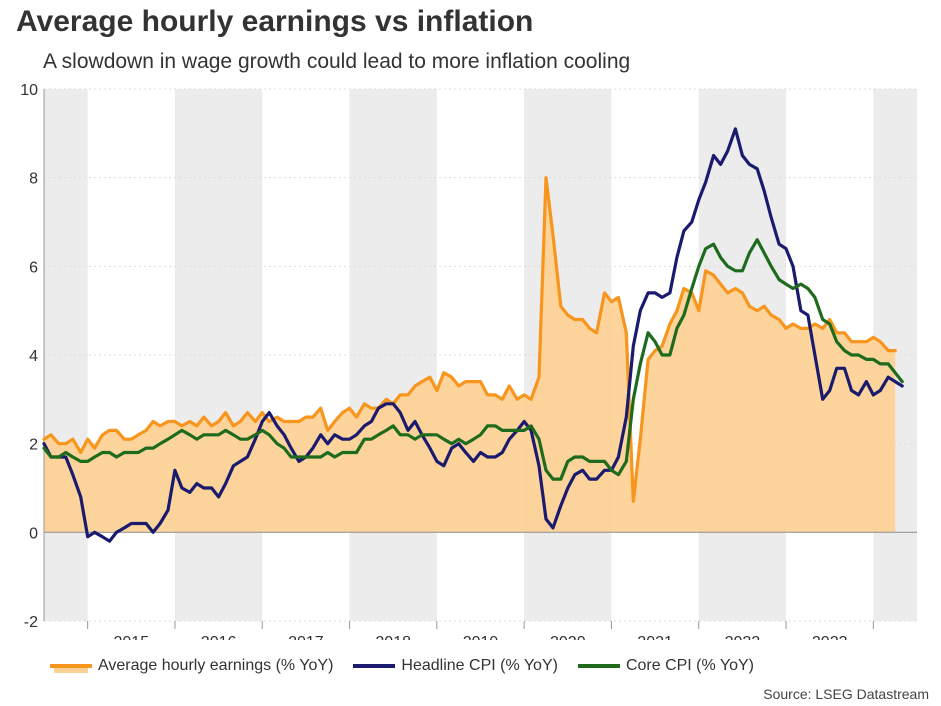 This screenshot has width=941, height=706. Describe the element at coordinates (132, 637) in the screenshot. I see `x-tick-label-2015: 2015` at that location.